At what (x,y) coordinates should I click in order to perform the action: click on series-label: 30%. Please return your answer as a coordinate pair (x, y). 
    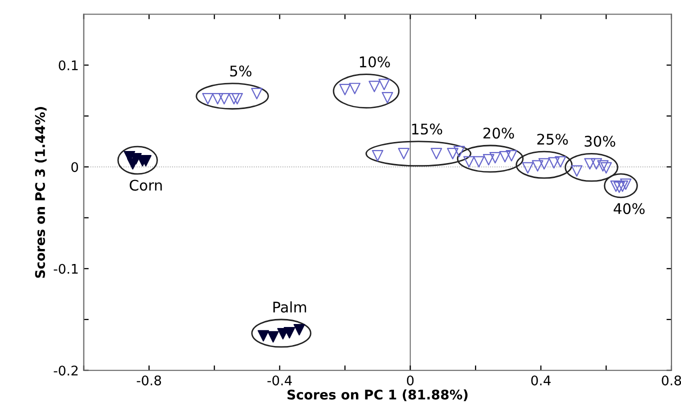
    Looking at the image, I should click on (600, 141).